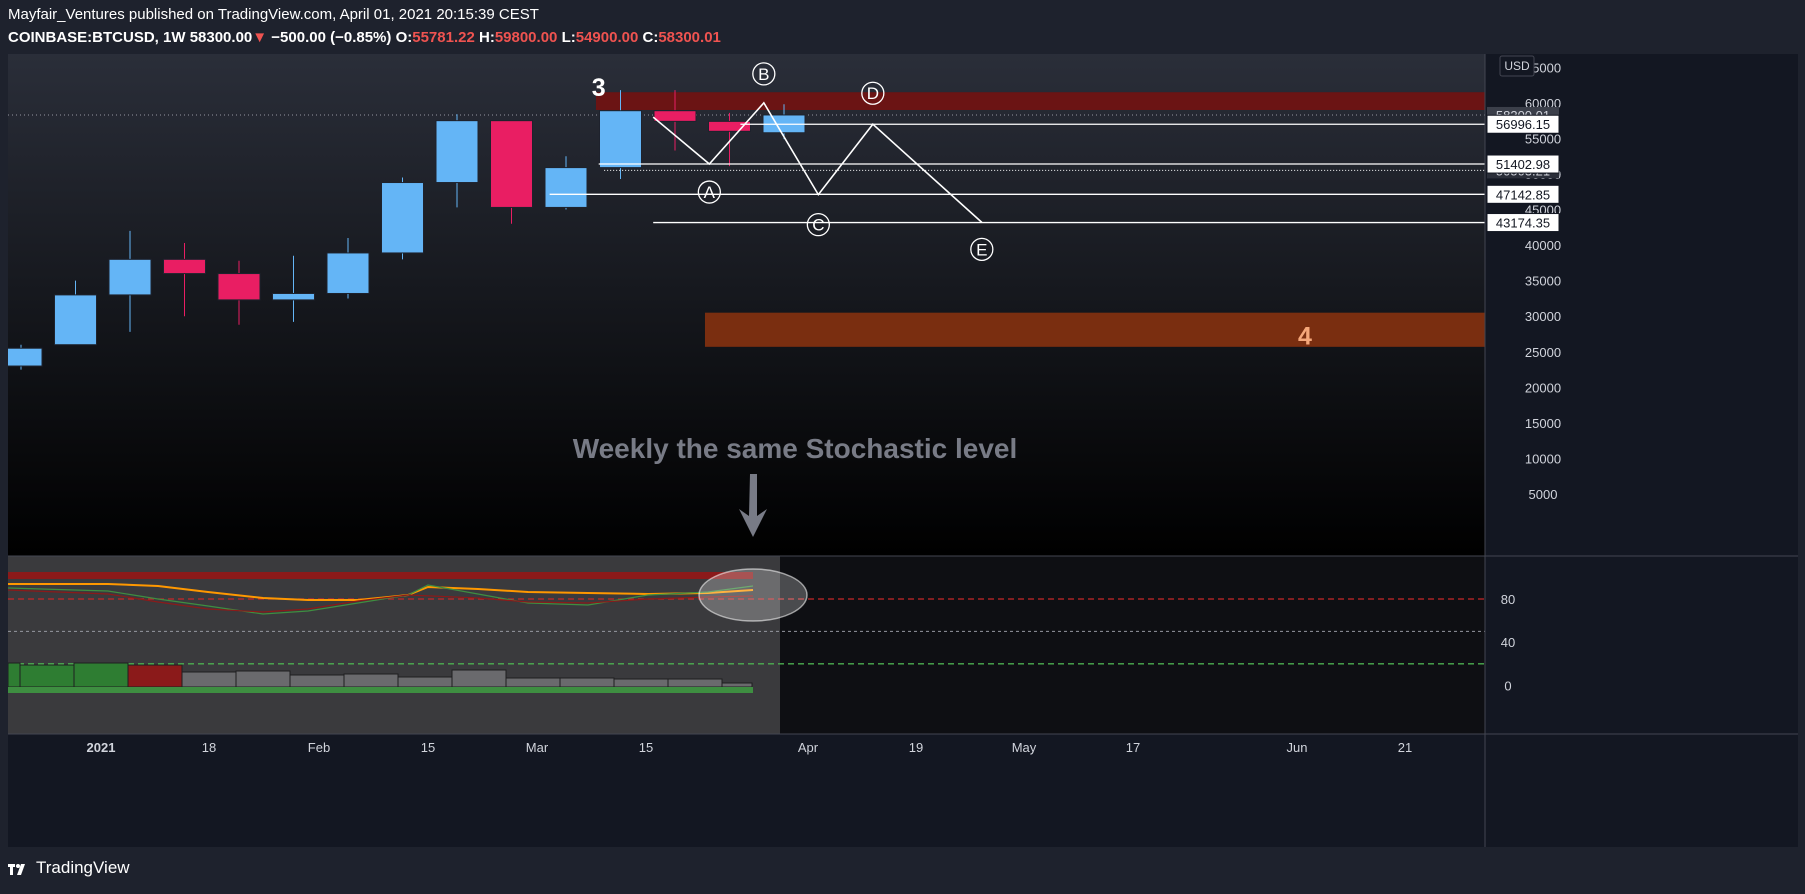 The width and height of the screenshot is (1805, 894). I want to click on time-tick-label: 19, so click(916, 747).